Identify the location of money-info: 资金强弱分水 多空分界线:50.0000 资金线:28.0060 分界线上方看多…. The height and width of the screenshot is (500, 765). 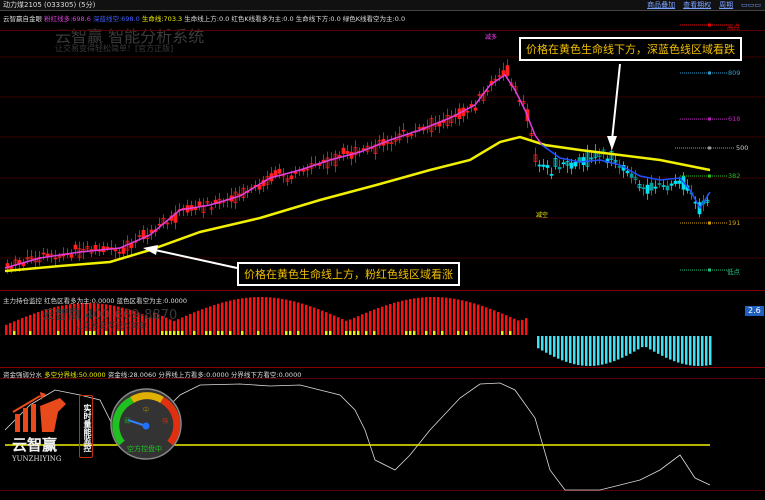
(152, 374).